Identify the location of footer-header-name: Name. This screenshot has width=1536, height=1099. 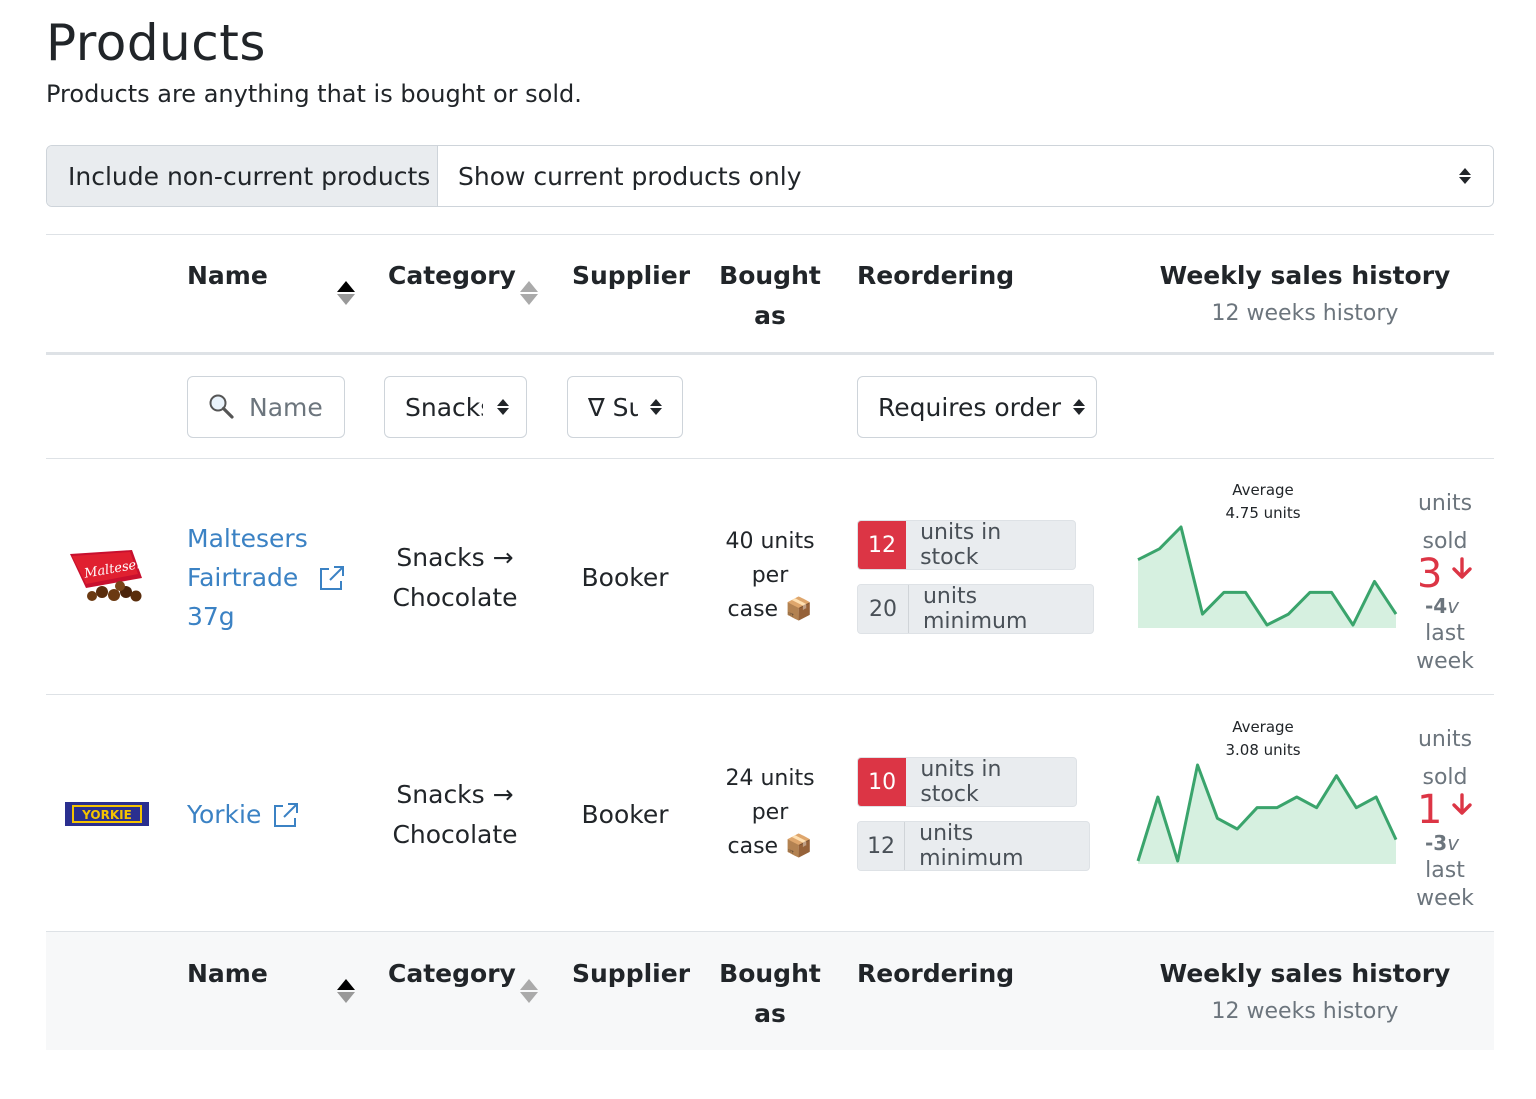
(227, 973).